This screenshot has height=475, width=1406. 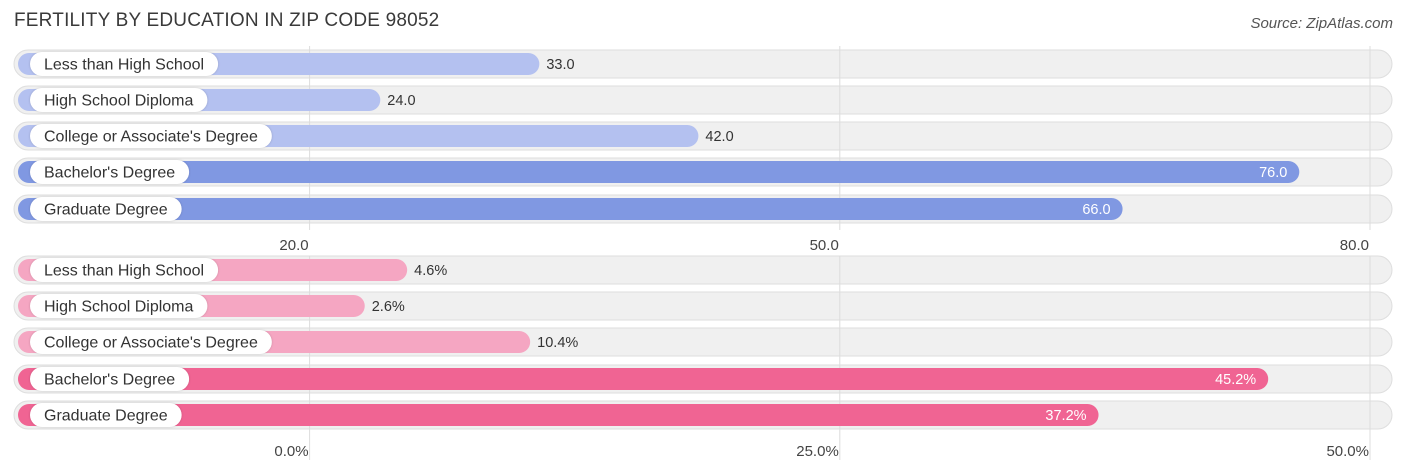 What do you see at coordinates (1065, 416) in the screenshot?
I see `value-label: 37.2%` at bounding box center [1065, 416].